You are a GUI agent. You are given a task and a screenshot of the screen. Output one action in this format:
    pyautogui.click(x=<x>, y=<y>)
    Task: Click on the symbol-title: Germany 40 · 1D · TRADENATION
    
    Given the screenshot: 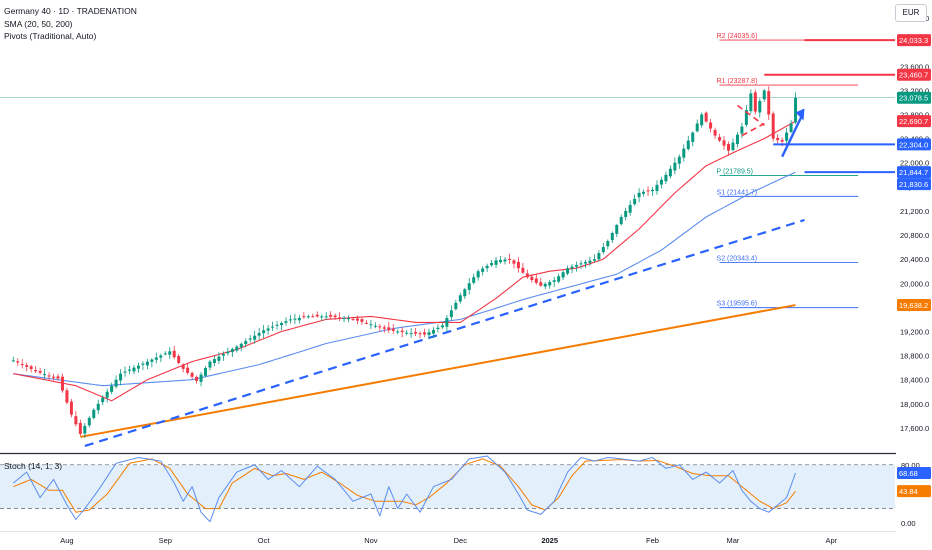 What is the action you would take?
    pyautogui.click(x=70, y=11)
    